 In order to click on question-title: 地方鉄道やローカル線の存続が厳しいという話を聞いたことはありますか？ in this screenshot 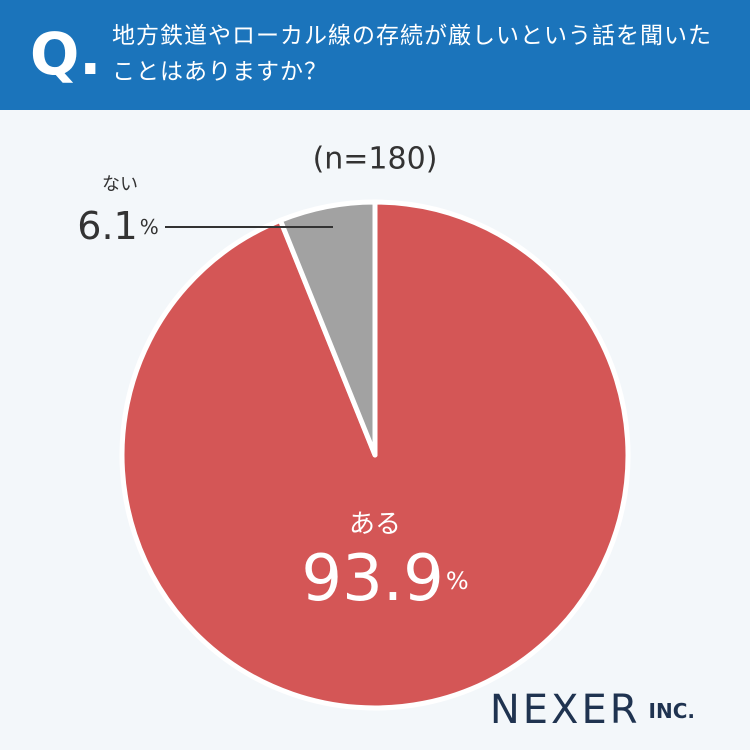, I will do `click(412, 54)`.